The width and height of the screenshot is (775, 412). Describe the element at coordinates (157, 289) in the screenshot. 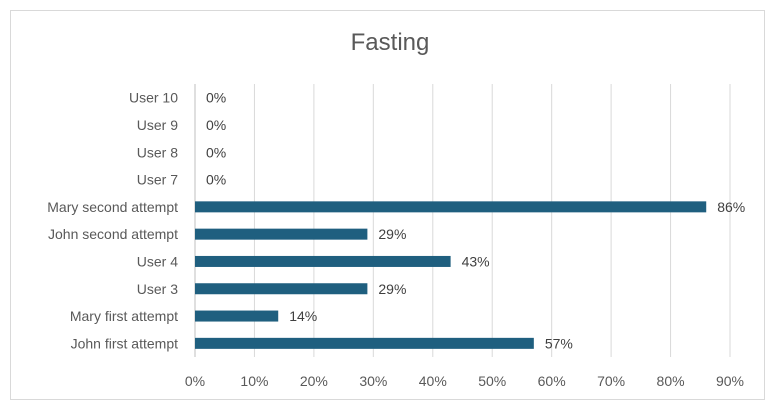

I see `category-label: User 3` at that location.